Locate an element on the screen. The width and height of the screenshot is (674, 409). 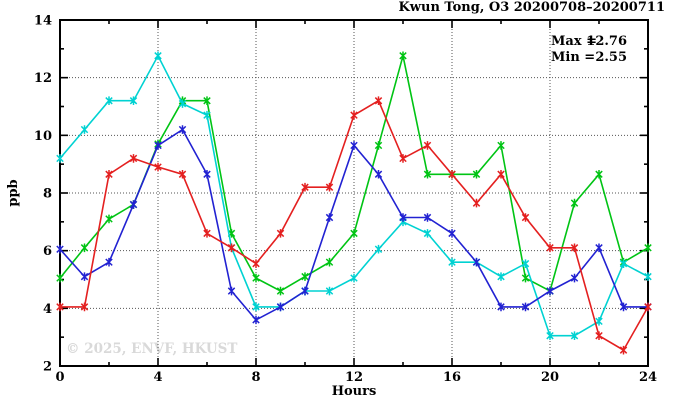
y-tick-label: 14 is located at coordinates (43, 21).